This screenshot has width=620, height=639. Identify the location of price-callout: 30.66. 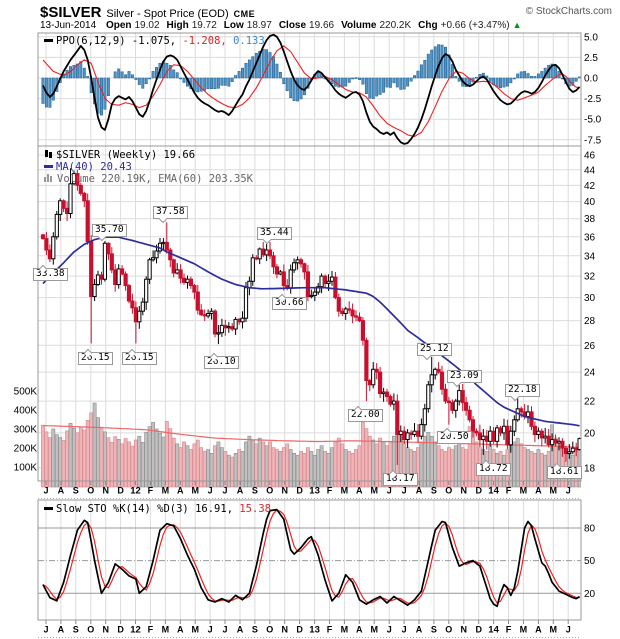
(289, 301).